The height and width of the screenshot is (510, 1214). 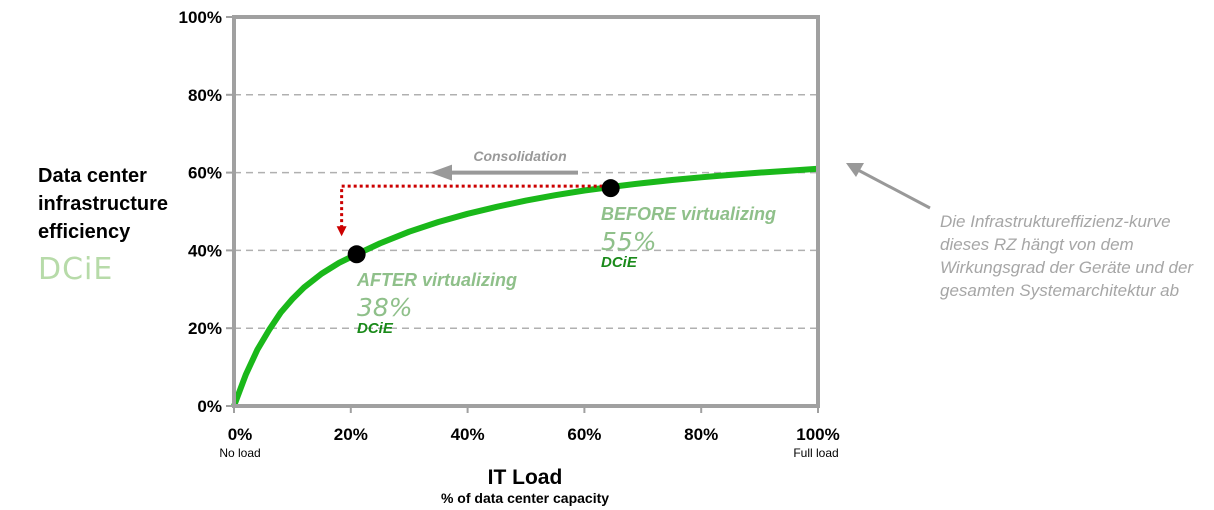 What do you see at coordinates (84, 232) in the screenshot?
I see `y-axis-title-line-3: efficiency` at bounding box center [84, 232].